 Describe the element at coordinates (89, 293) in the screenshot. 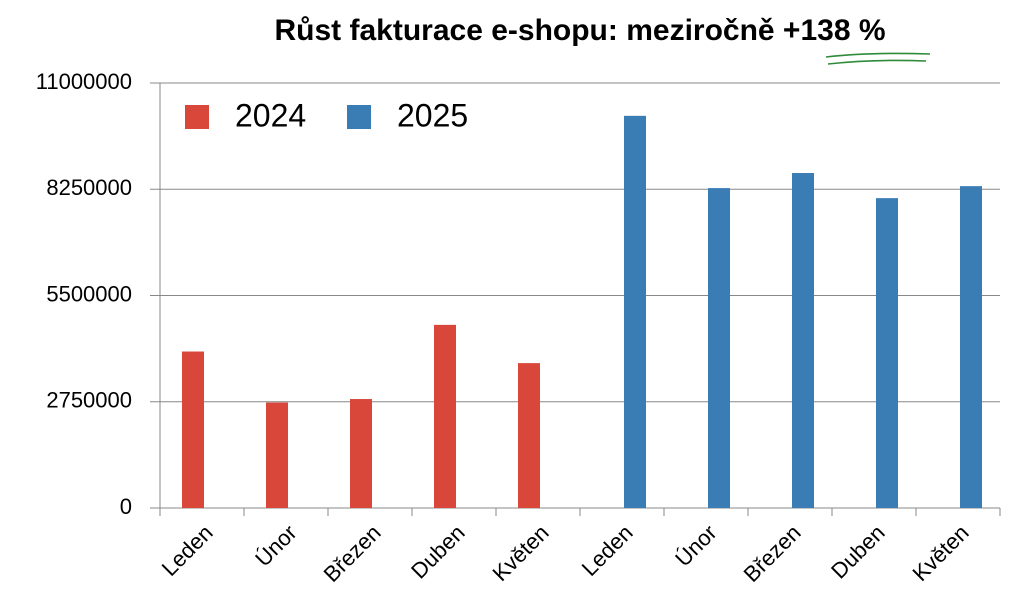

I see `y-tick-label: 5500000` at that location.